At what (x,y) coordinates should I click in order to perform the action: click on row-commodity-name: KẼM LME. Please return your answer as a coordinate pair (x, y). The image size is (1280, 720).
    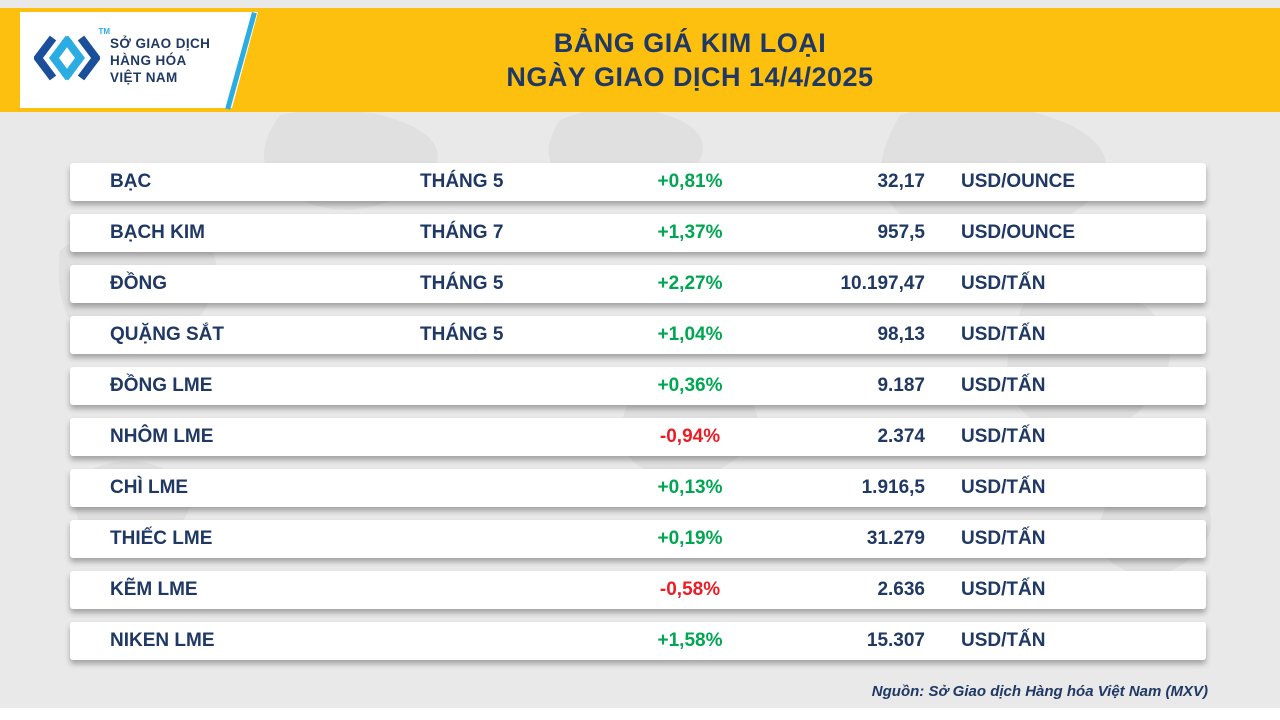
    Looking at the image, I should click on (154, 589).